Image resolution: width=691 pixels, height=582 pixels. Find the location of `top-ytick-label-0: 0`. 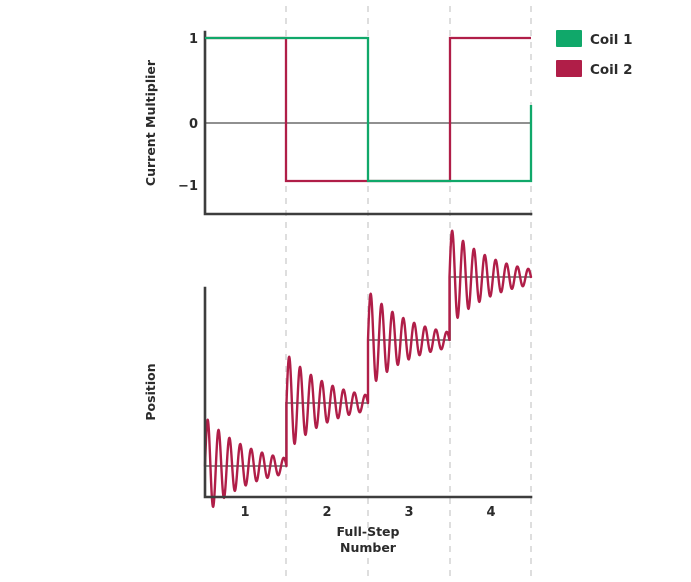

top-ytick-label-0: 0 is located at coordinates (193, 124).